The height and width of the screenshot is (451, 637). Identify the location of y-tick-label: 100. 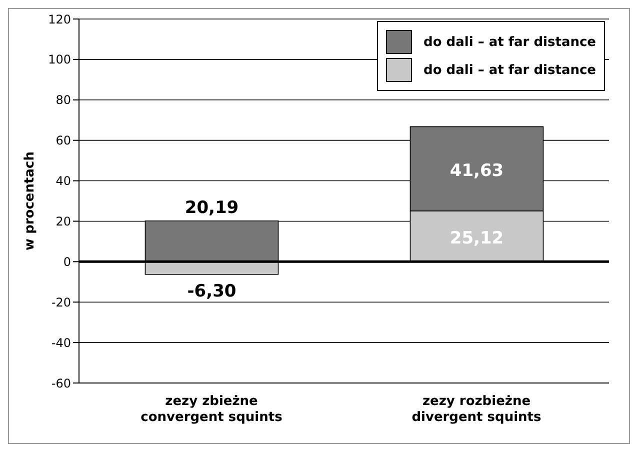
(59, 59).